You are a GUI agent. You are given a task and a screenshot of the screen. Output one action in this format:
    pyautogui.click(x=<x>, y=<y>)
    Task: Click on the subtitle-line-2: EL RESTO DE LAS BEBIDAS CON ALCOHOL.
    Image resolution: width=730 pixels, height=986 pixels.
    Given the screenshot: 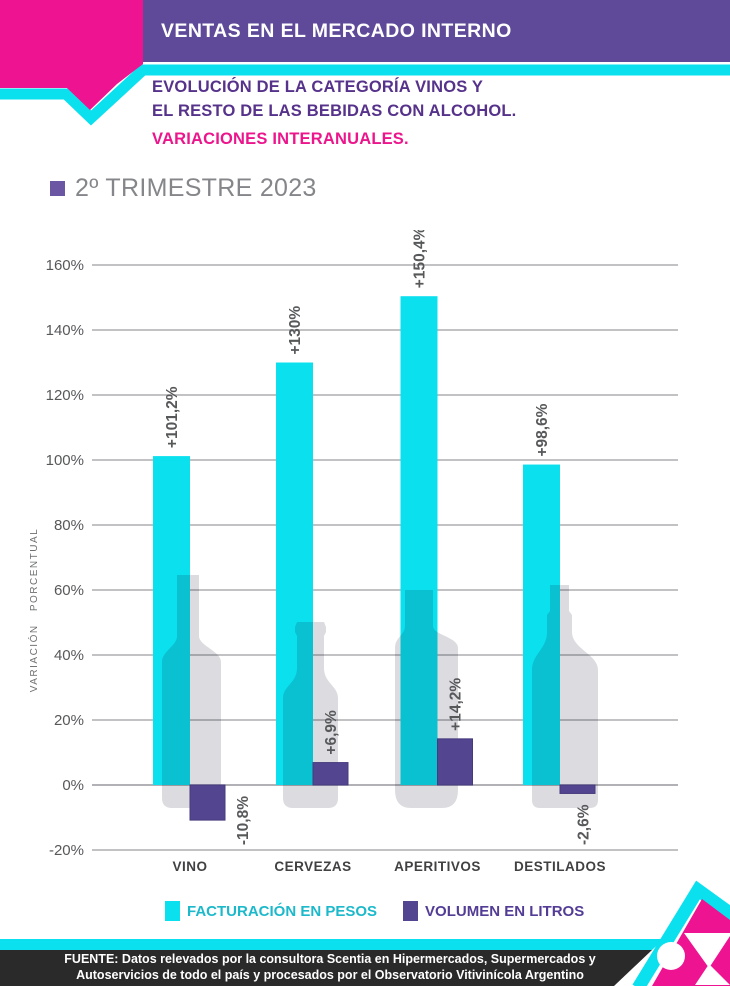 What is the action you would take?
    pyautogui.click(x=334, y=110)
    